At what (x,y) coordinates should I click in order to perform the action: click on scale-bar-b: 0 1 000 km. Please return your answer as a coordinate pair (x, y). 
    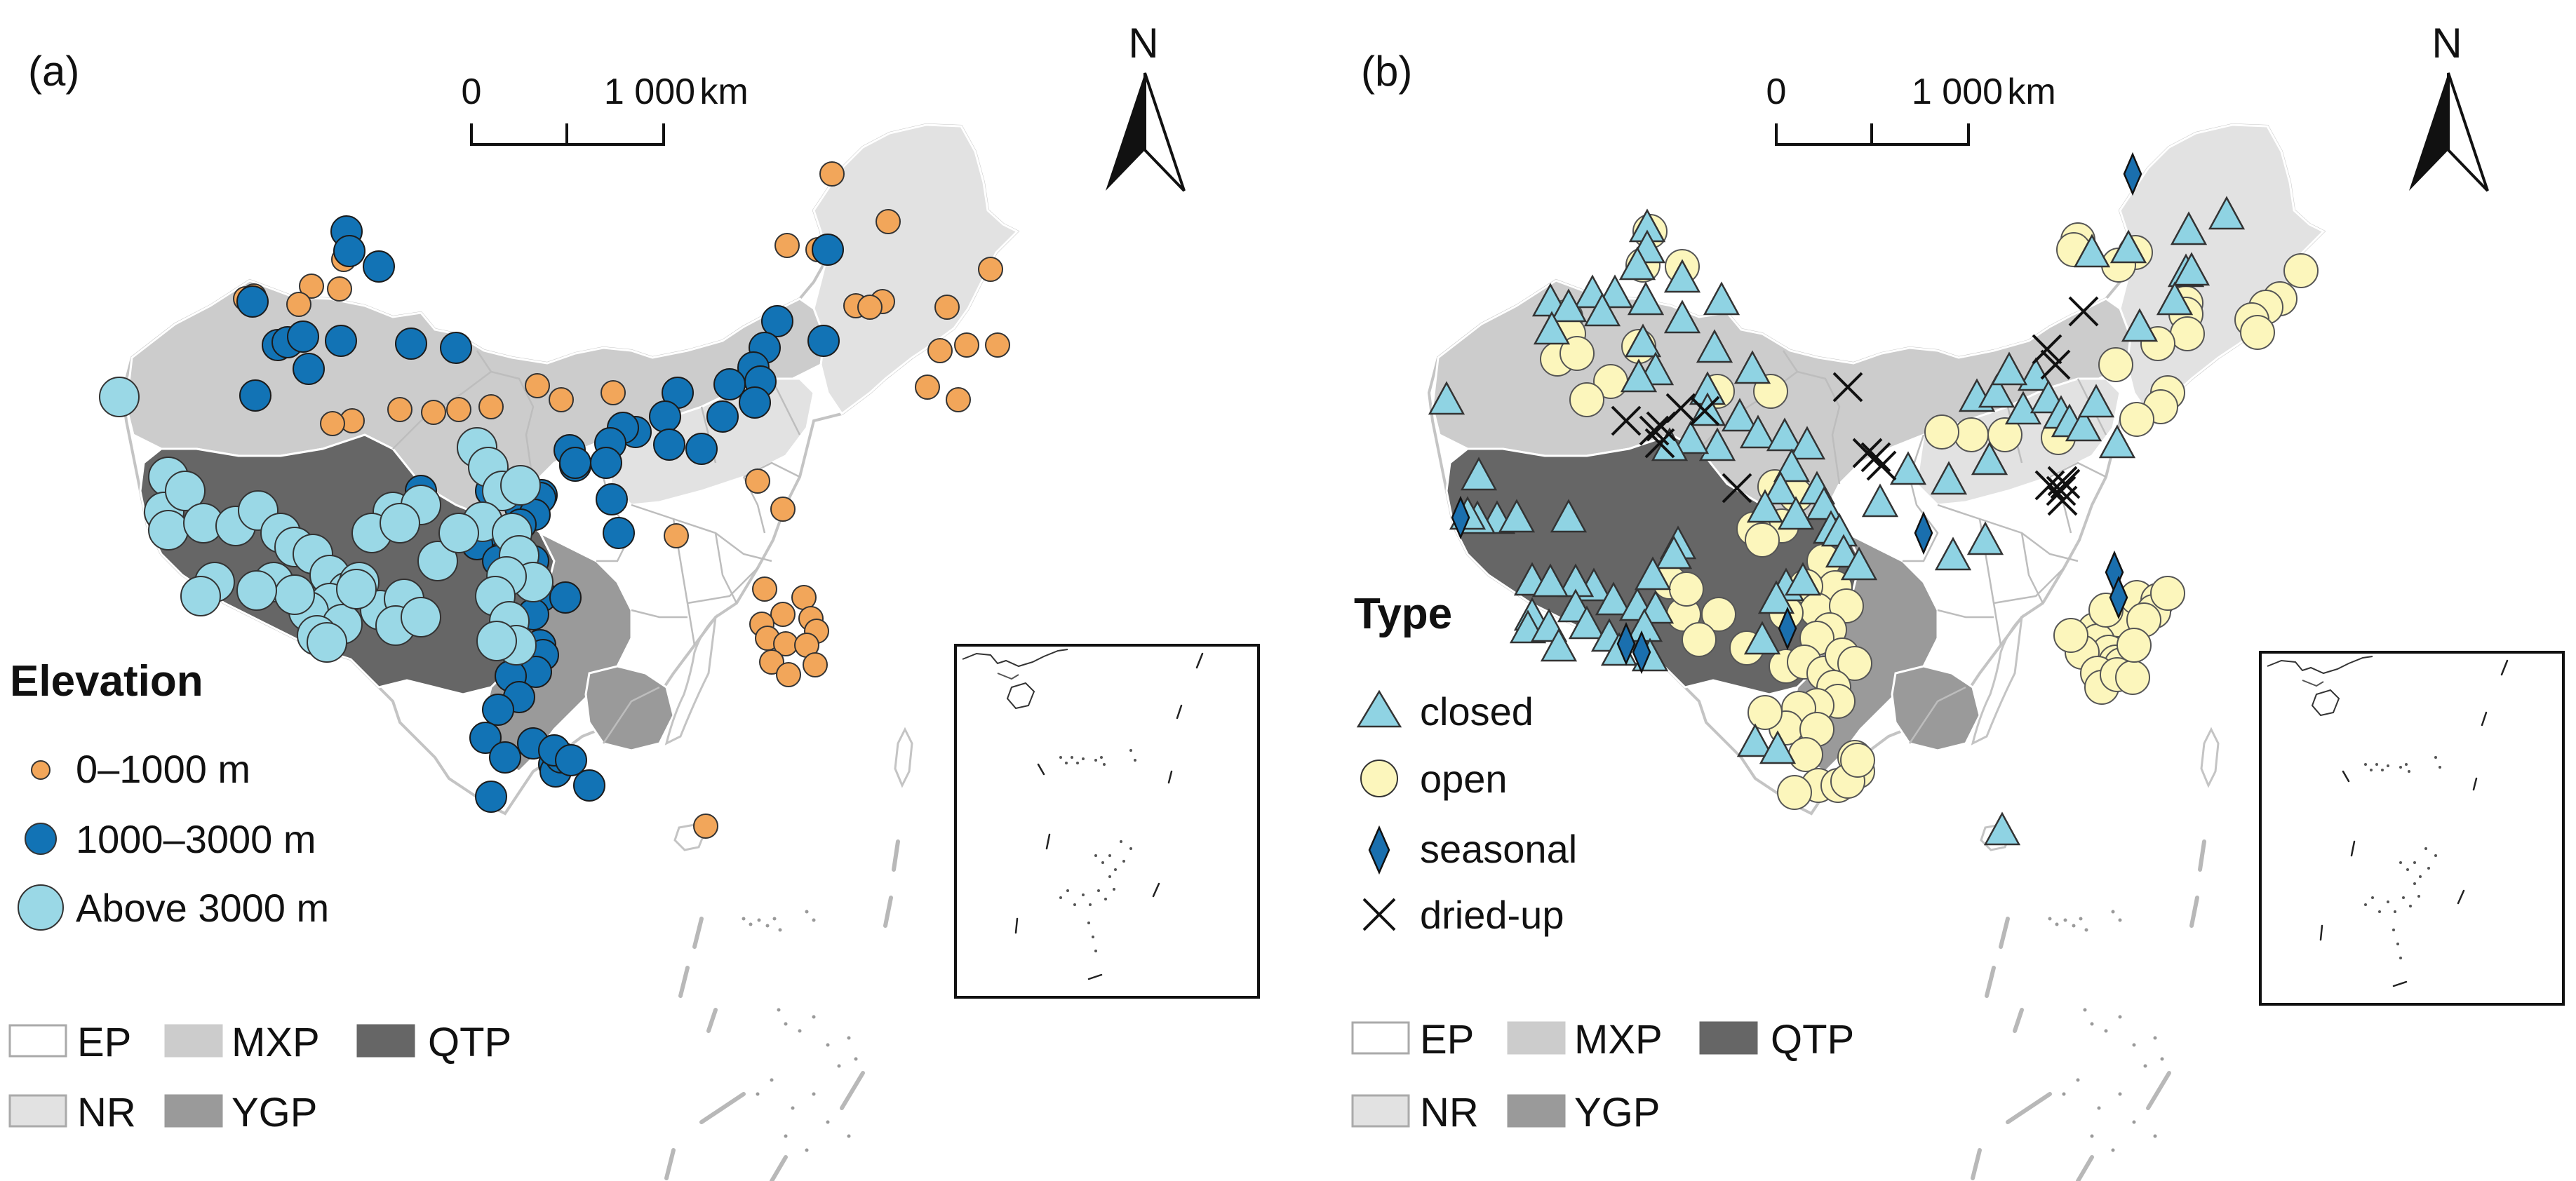
    Looking at the image, I should click on (1911, 109).